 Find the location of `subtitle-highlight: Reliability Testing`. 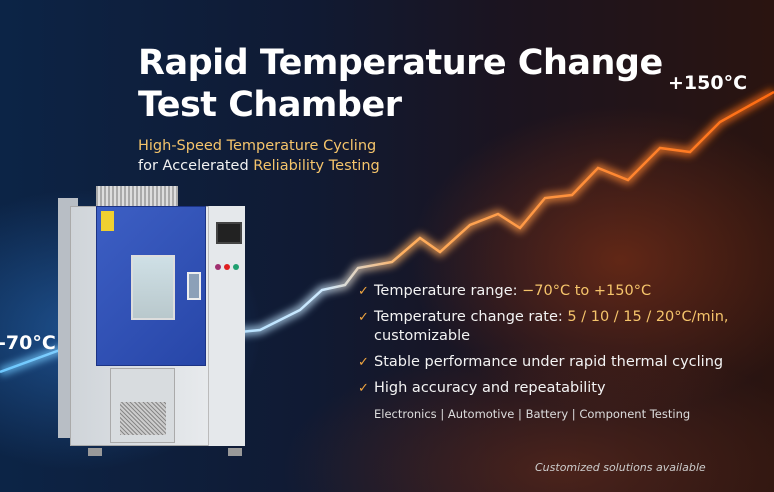

subtitle-highlight: Reliability Testing is located at coordinates (316, 166).